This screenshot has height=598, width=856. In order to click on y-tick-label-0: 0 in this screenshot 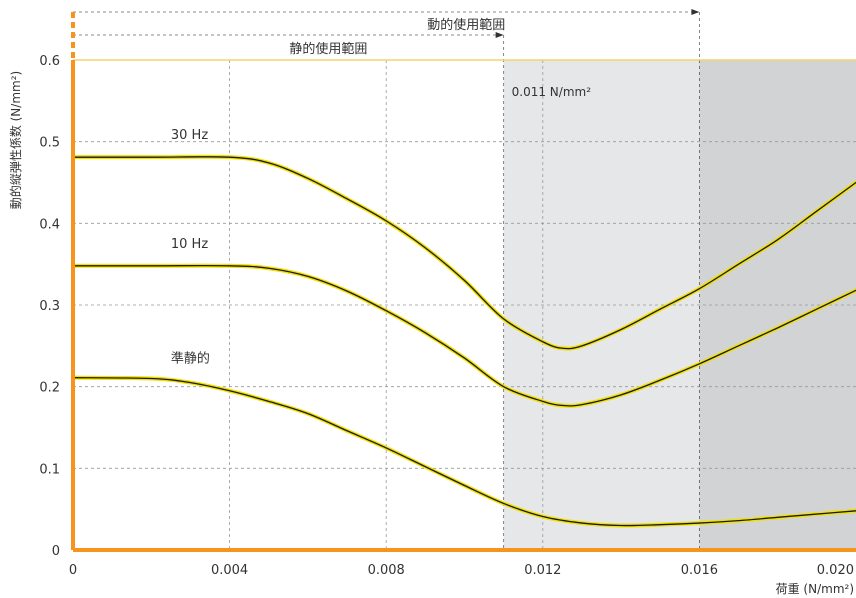, I will do `click(56, 551)`.